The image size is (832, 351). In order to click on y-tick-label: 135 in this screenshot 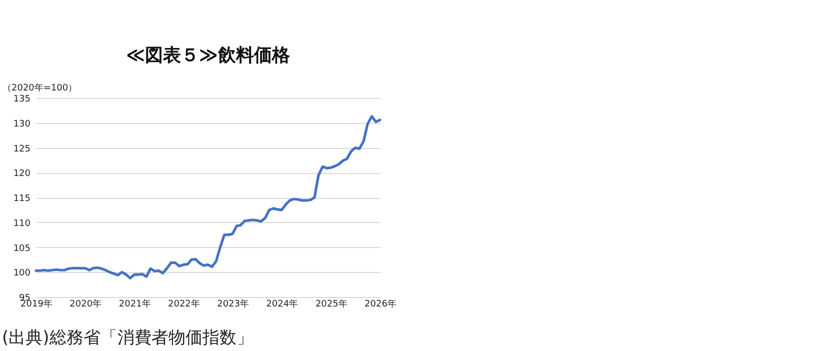, I will do `click(21, 99)`.